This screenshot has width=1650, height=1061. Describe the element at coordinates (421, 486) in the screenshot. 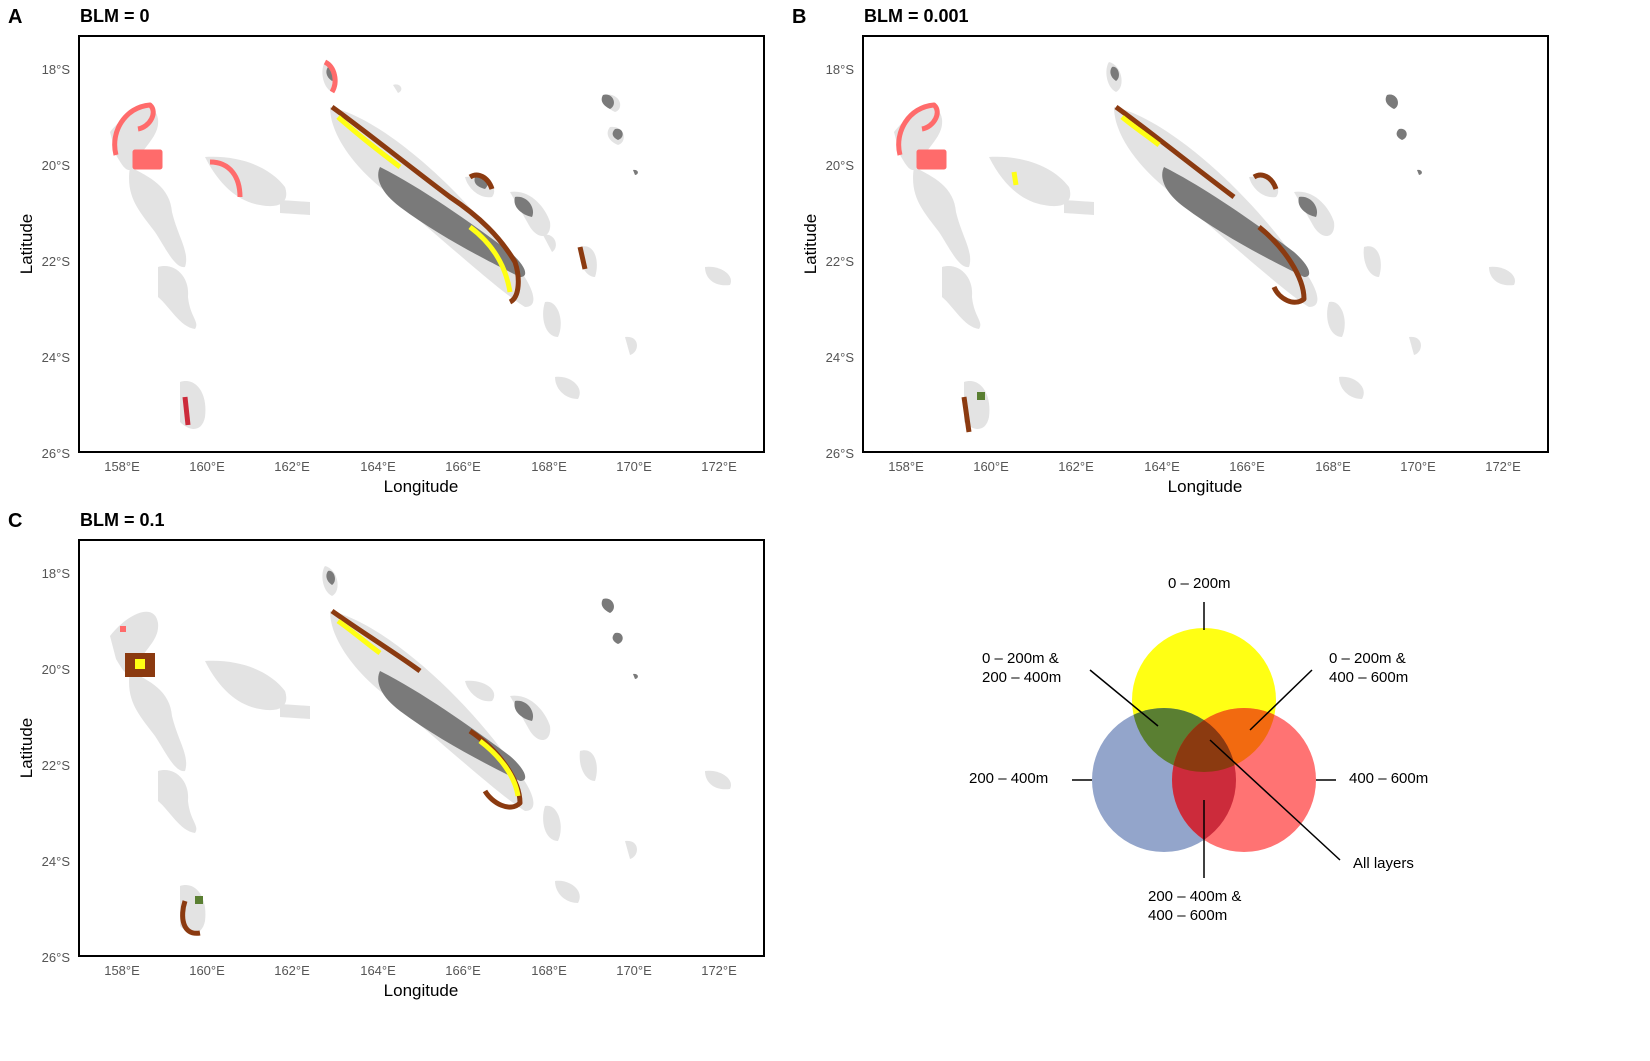

I see `xlabel-a: Longitude` at that location.